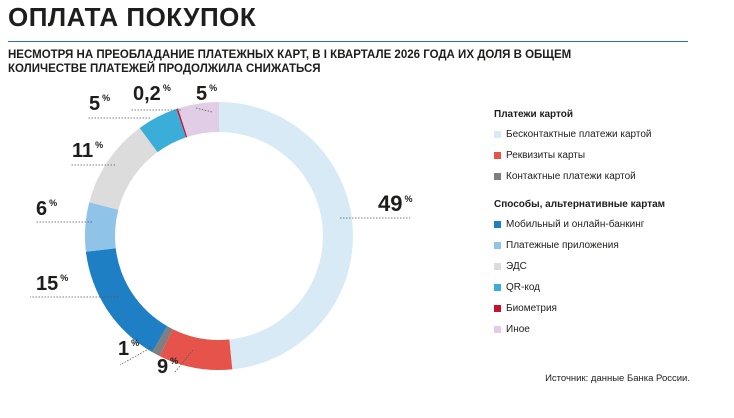 Image resolution: width=734 pixels, height=418 pixels. What do you see at coordinates (516, 266) in the screenshot?
I see `legend-label: ЭДС` at bounding box center [516, 266].